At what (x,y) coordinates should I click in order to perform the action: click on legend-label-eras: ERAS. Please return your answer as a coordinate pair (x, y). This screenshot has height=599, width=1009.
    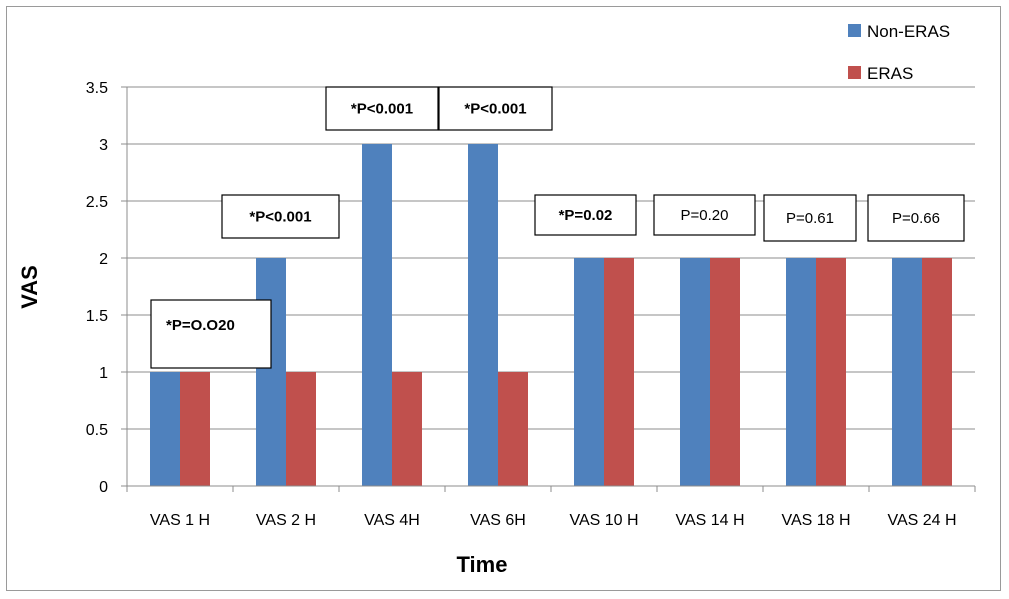
    Looking at the image, I should click on (890, 73).